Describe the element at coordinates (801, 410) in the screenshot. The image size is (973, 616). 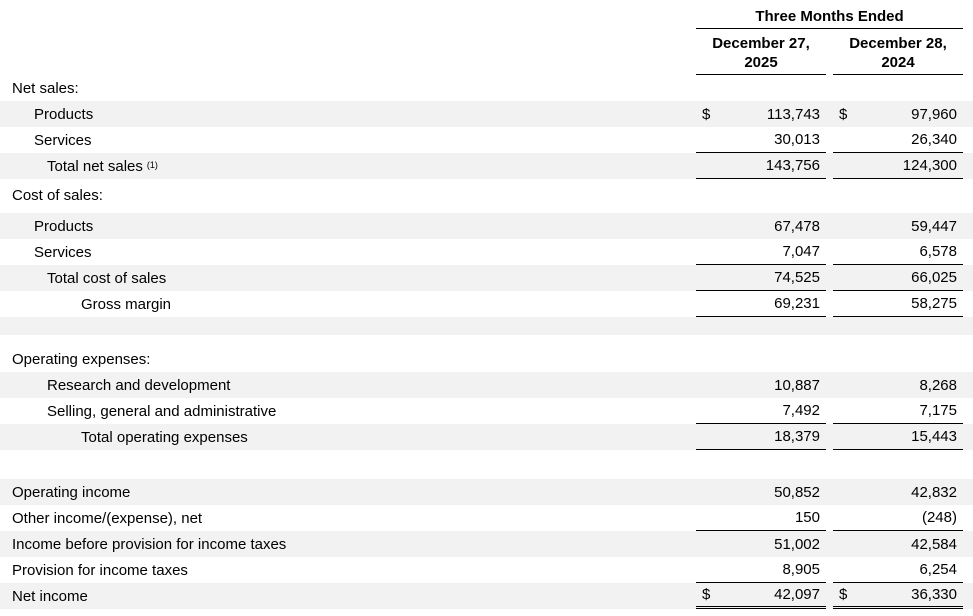
I see `amount: 7,492` at that location.